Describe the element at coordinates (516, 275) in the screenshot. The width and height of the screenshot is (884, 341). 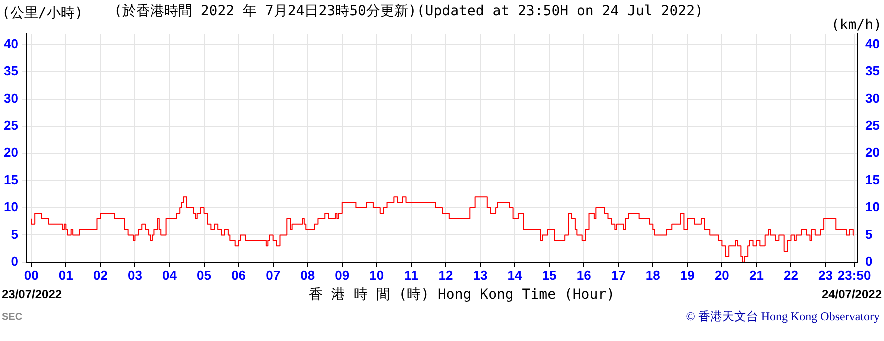
I see `x-tick-label: 14` at that location.